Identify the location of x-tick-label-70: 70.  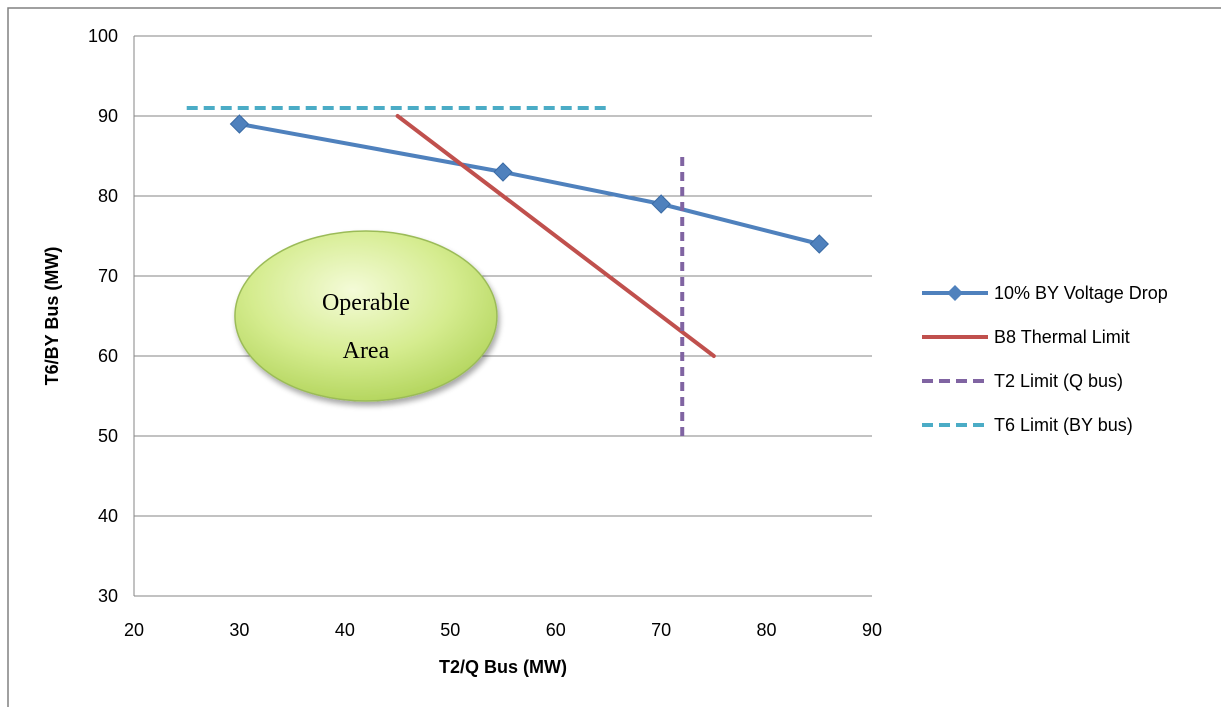
(661, 630).